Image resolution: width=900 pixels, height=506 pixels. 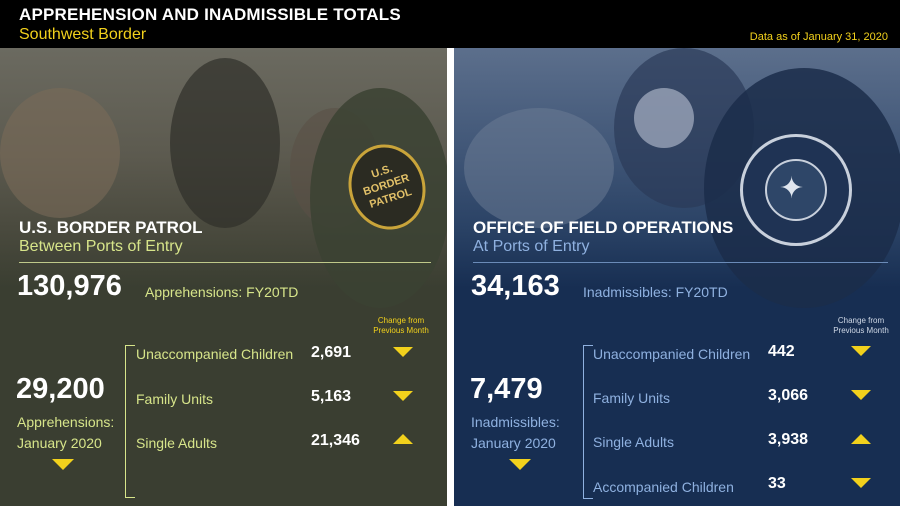 I want to click on page-title: APPREHENSION AND INADMISSIBLE TOTALS, so click(x=210, y=14).